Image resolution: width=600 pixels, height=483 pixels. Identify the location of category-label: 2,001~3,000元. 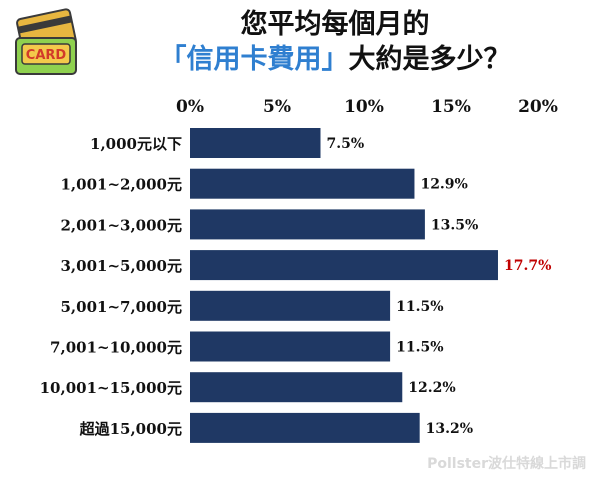
(121, 225).